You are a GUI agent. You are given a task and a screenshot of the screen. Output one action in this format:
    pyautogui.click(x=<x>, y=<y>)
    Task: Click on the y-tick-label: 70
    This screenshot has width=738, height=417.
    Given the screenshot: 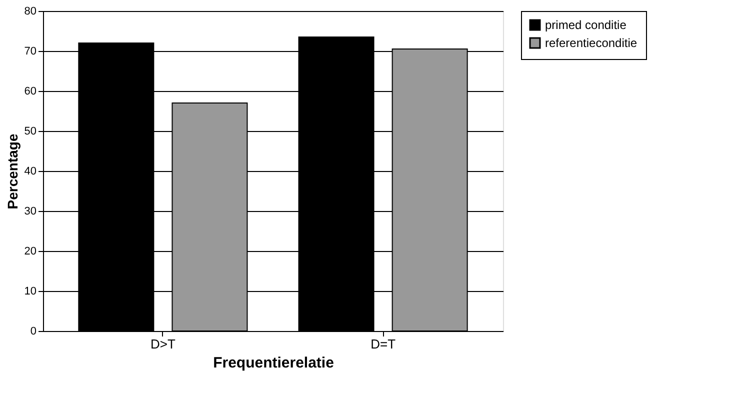 What is the action you would take?
    pyautogui.click(x=30, y=52)
    